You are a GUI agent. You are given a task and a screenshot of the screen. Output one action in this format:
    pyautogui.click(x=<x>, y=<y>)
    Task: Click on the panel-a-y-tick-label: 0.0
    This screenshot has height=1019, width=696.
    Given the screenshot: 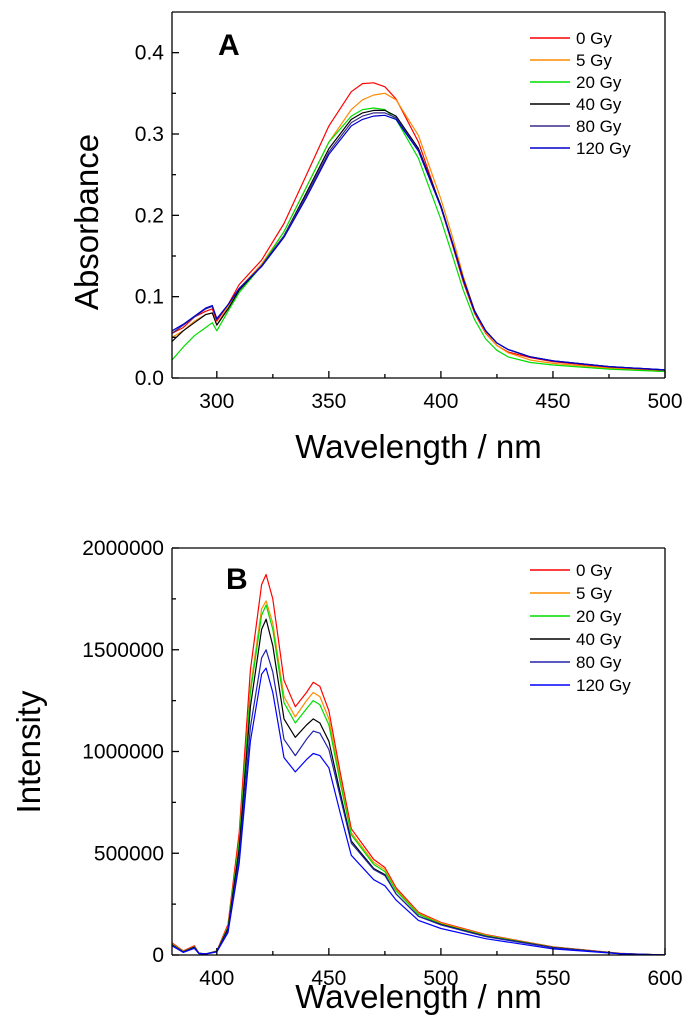 What is the action you would take?
    pyautogui.click(x=149, y=378)
    